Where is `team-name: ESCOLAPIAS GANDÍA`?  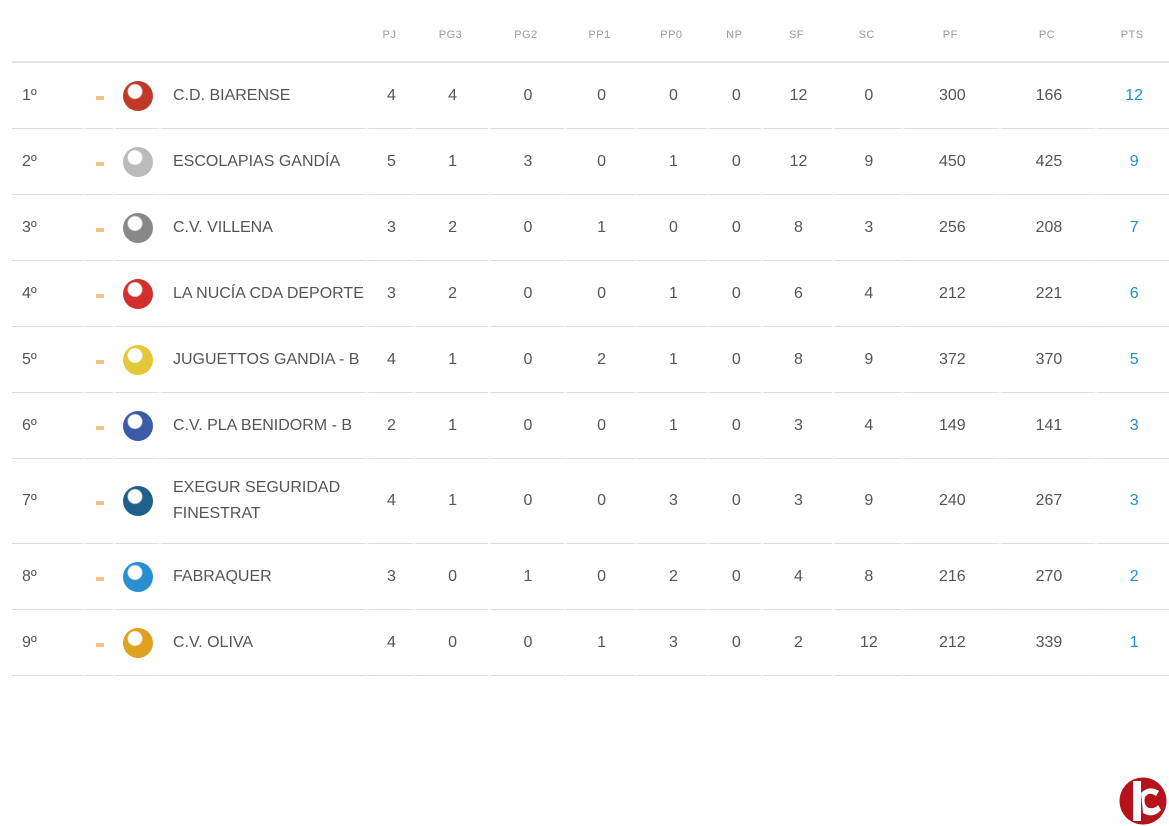 team-name: ESCOLAPIAS GANDÍA is located at coordinates (262, 162).